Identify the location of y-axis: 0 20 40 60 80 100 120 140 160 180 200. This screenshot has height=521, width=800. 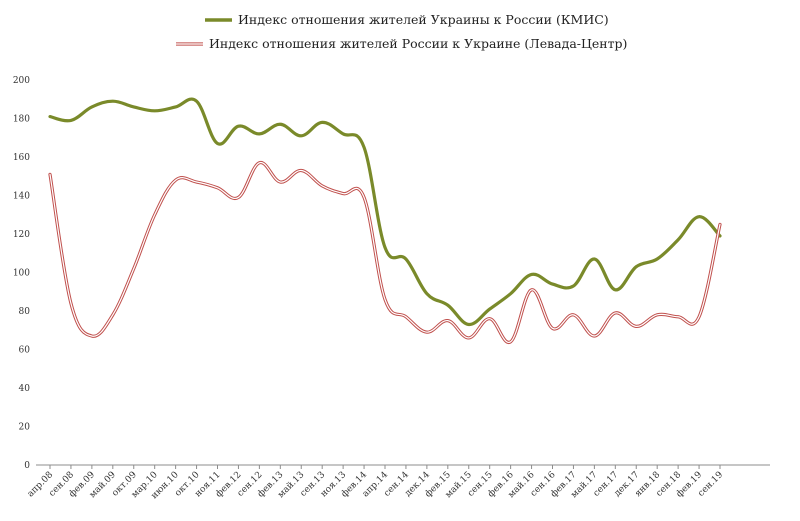
(21, 273).